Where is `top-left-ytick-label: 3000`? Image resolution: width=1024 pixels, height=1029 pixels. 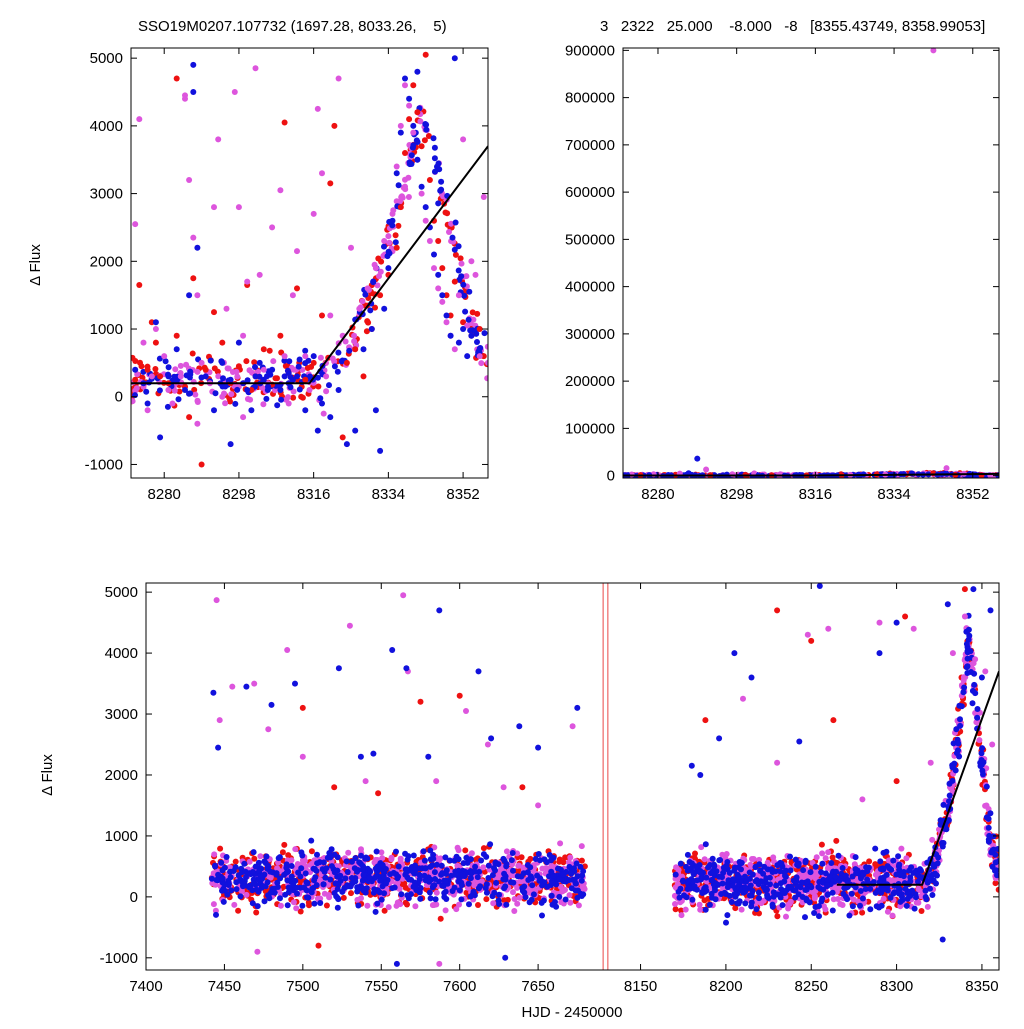 top-left-ytick-label: 3000 is located at coordinates (106, 194).